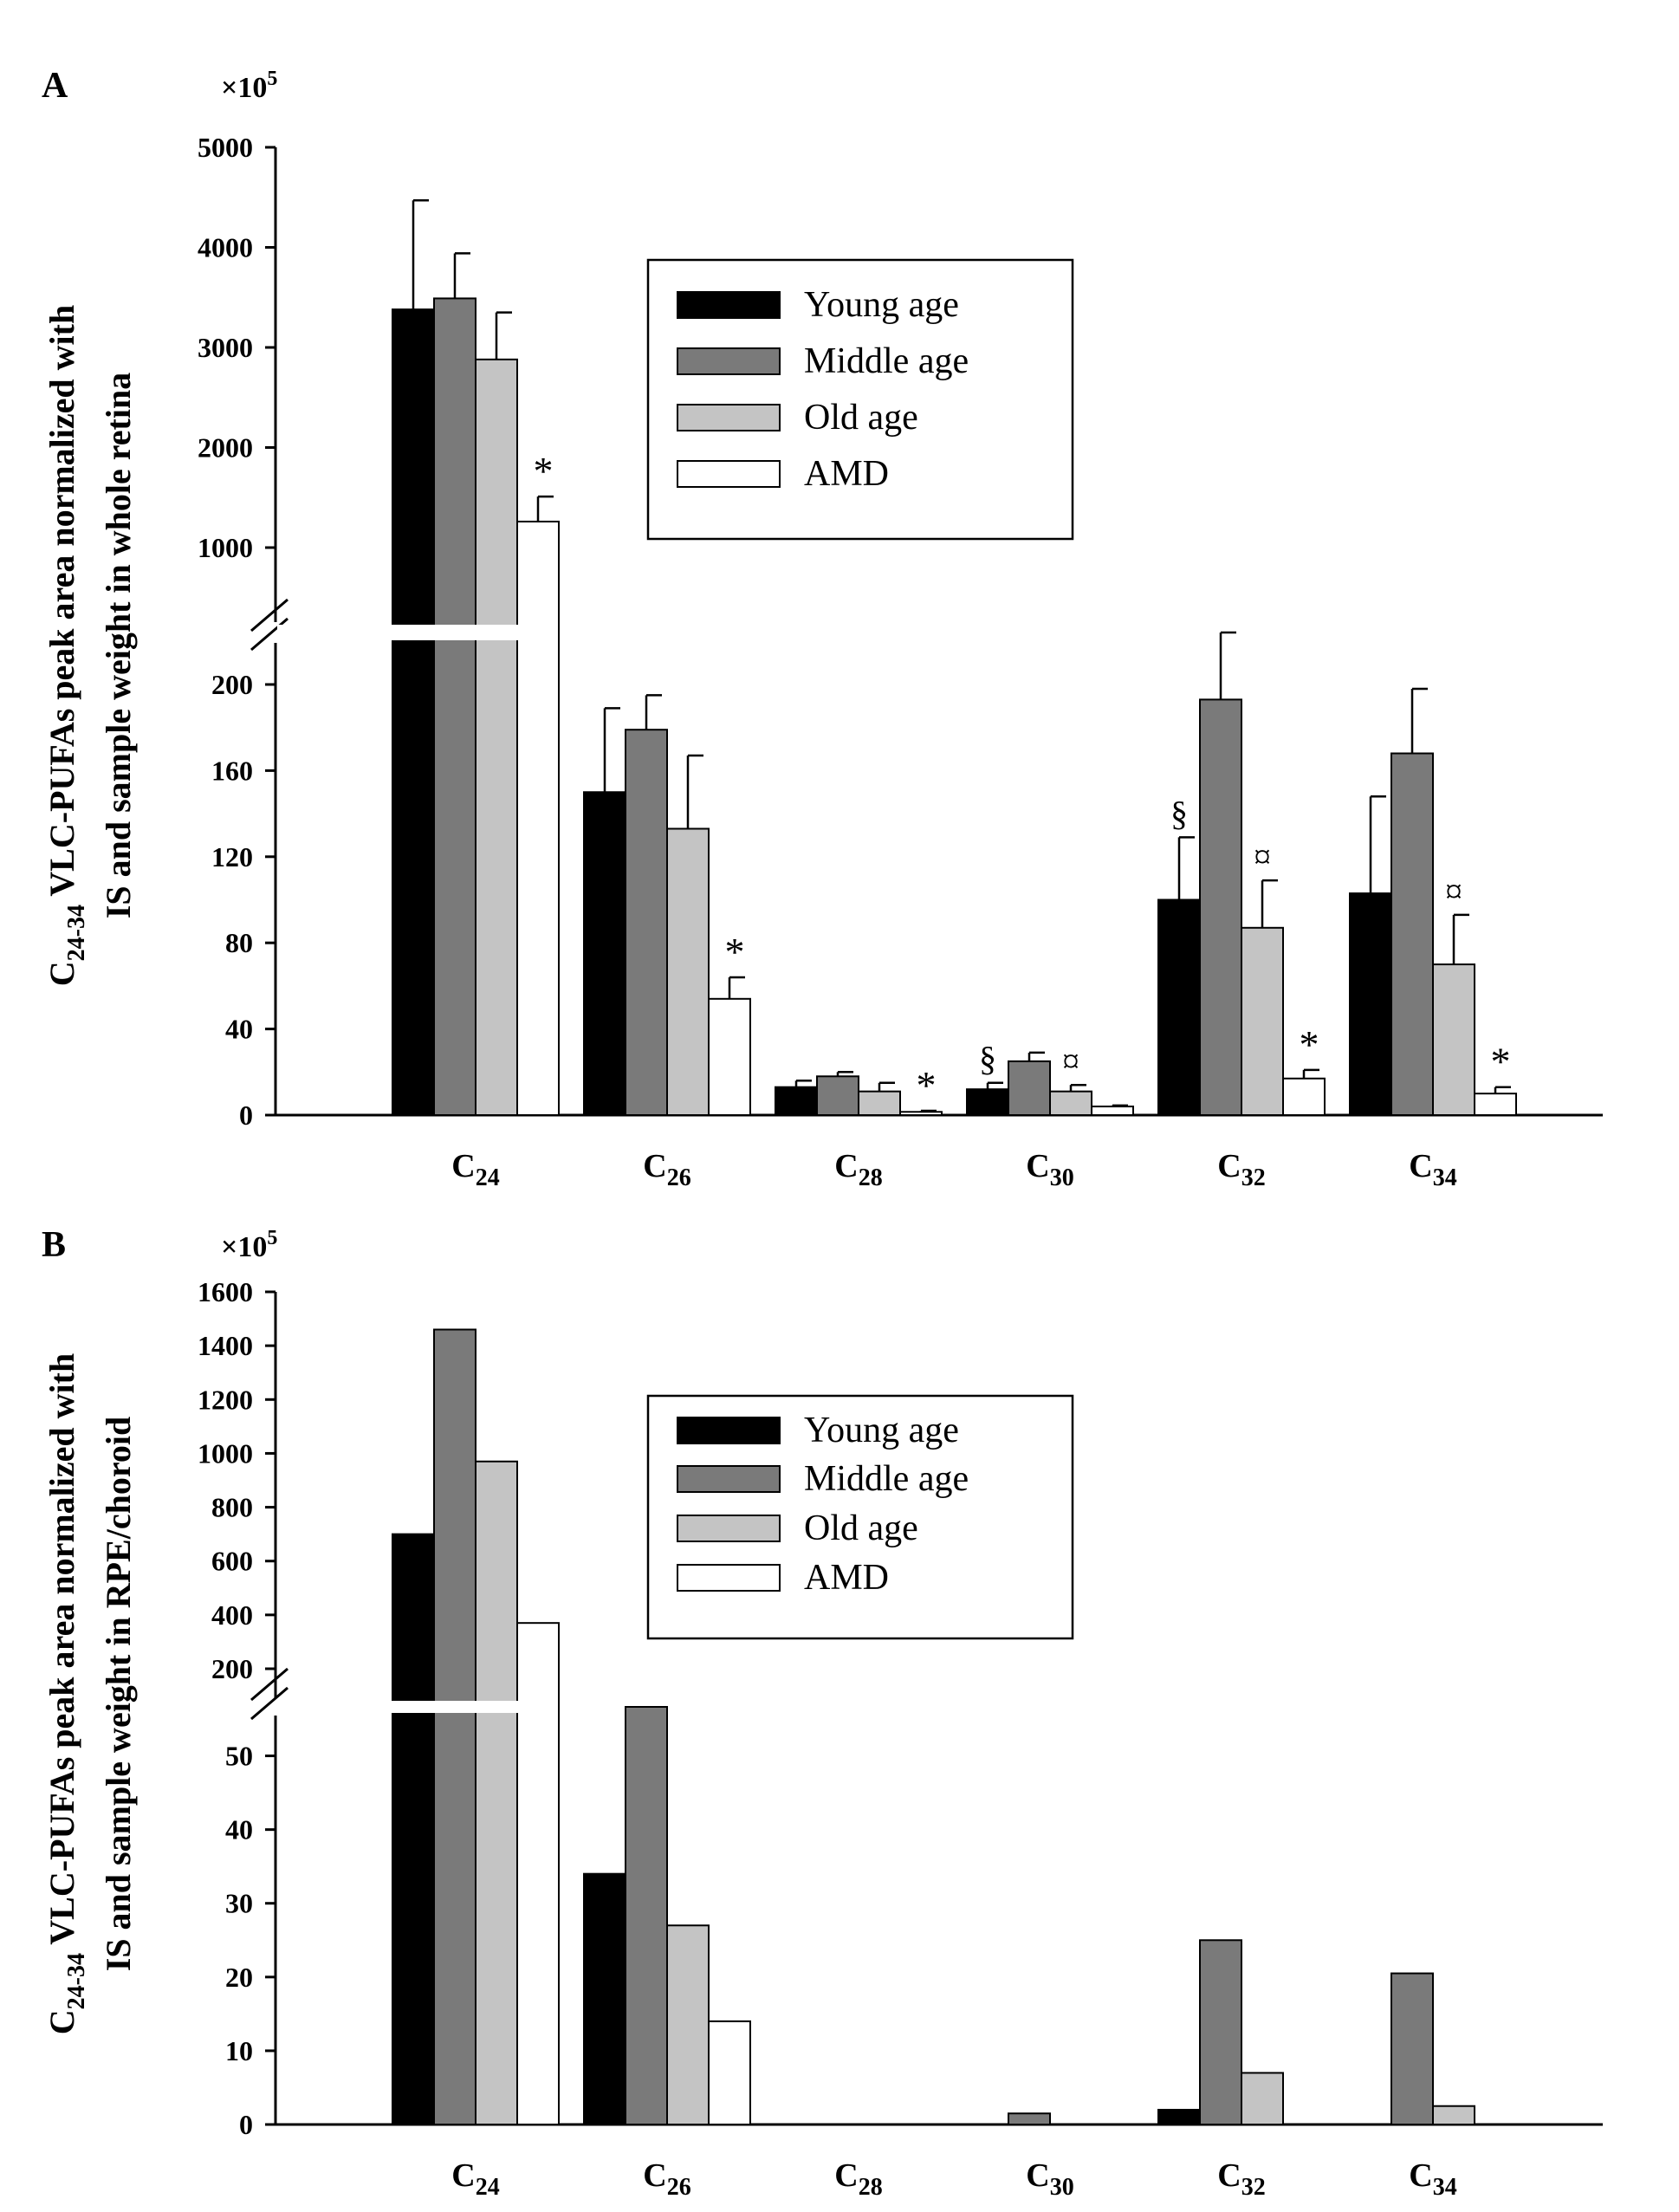 The width and height of the screenshot is (1679, 2212). I want to click on axis-multiplier: ×10⁵, so click(249, 1245).